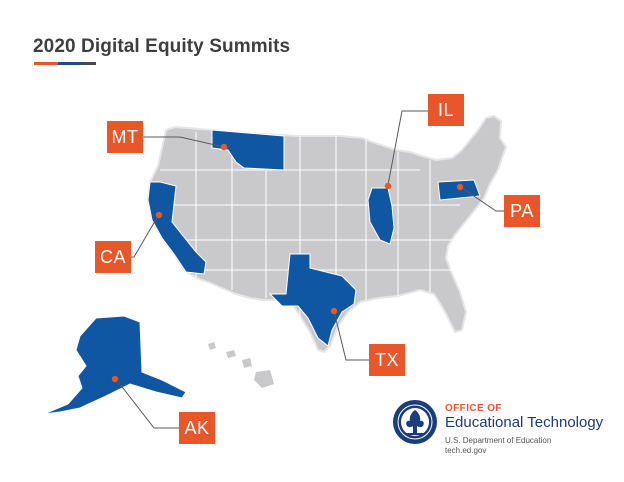 Image resolution: width=624 pixels, height=482 pixels. Describe the element at coordinates (197, 428) in the screenshot. I see `tag-ak: AK` at that location.